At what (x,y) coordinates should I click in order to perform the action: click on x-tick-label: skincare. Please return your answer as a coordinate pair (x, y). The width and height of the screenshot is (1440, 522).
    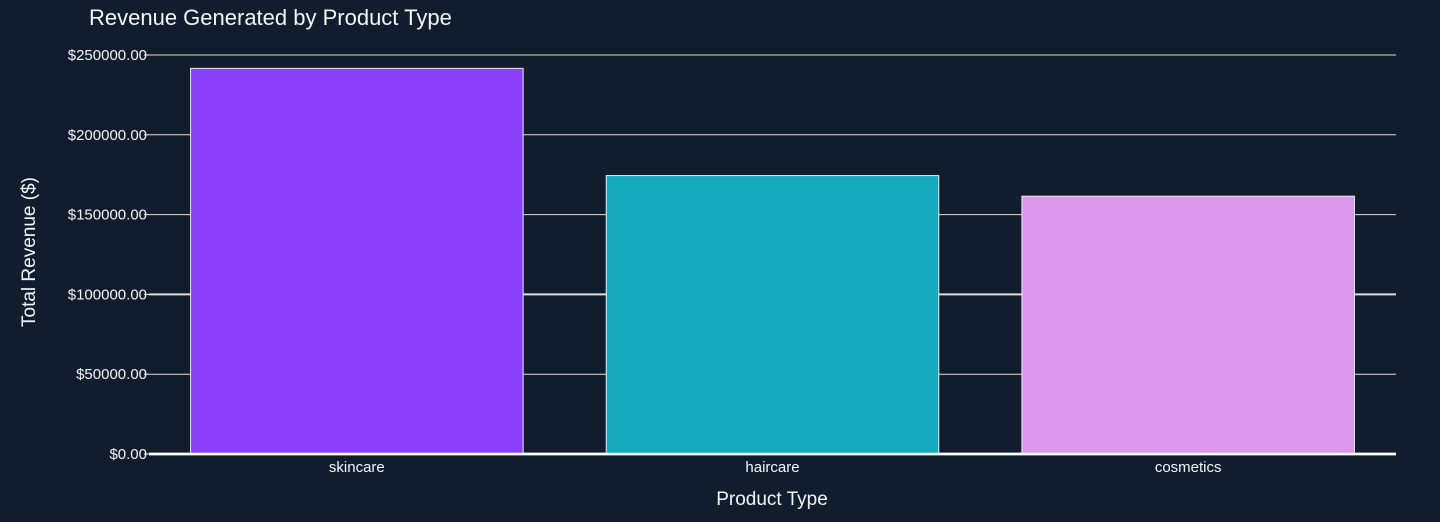
    Looking at the image, I should click on (357, 467).